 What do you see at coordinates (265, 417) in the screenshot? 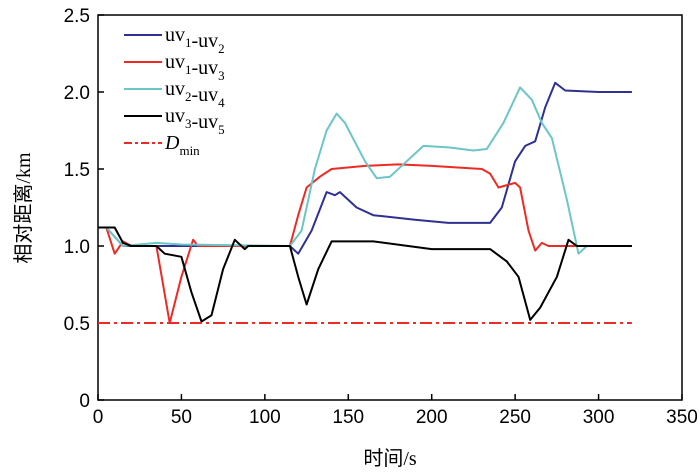
I see `x-tick-label: 100` at bounding box center [265, 417].